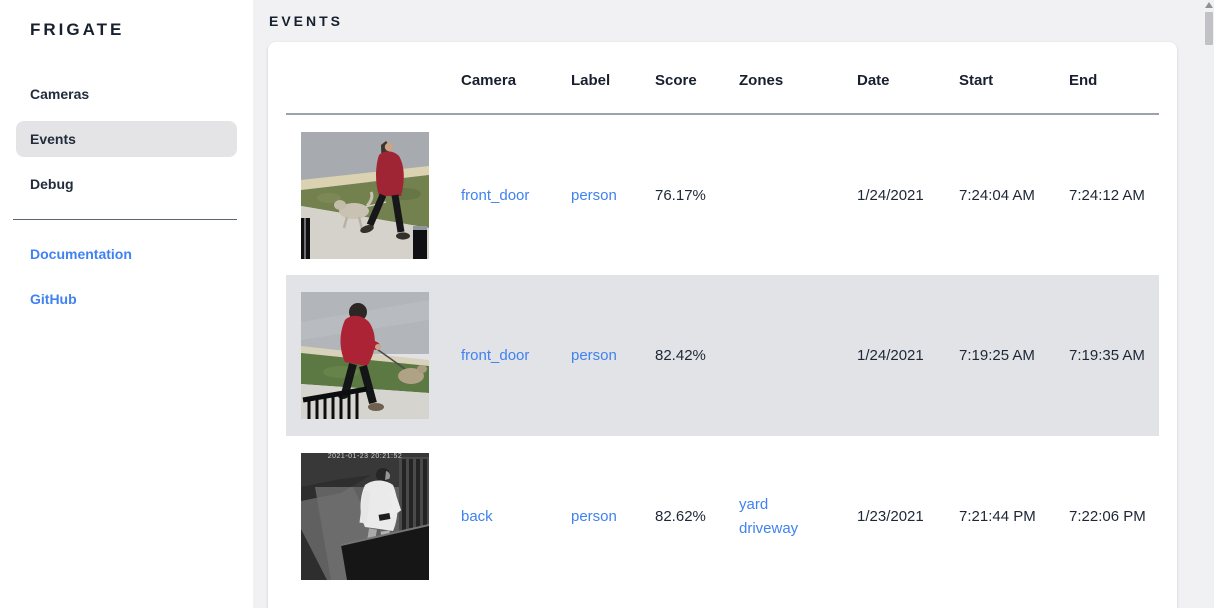 Image resolution: width=1214 pixels, height=608 pixels. Describe the element at coordinates (613, 78) in the screenshot. I see `column-header-label: Label` at that location.